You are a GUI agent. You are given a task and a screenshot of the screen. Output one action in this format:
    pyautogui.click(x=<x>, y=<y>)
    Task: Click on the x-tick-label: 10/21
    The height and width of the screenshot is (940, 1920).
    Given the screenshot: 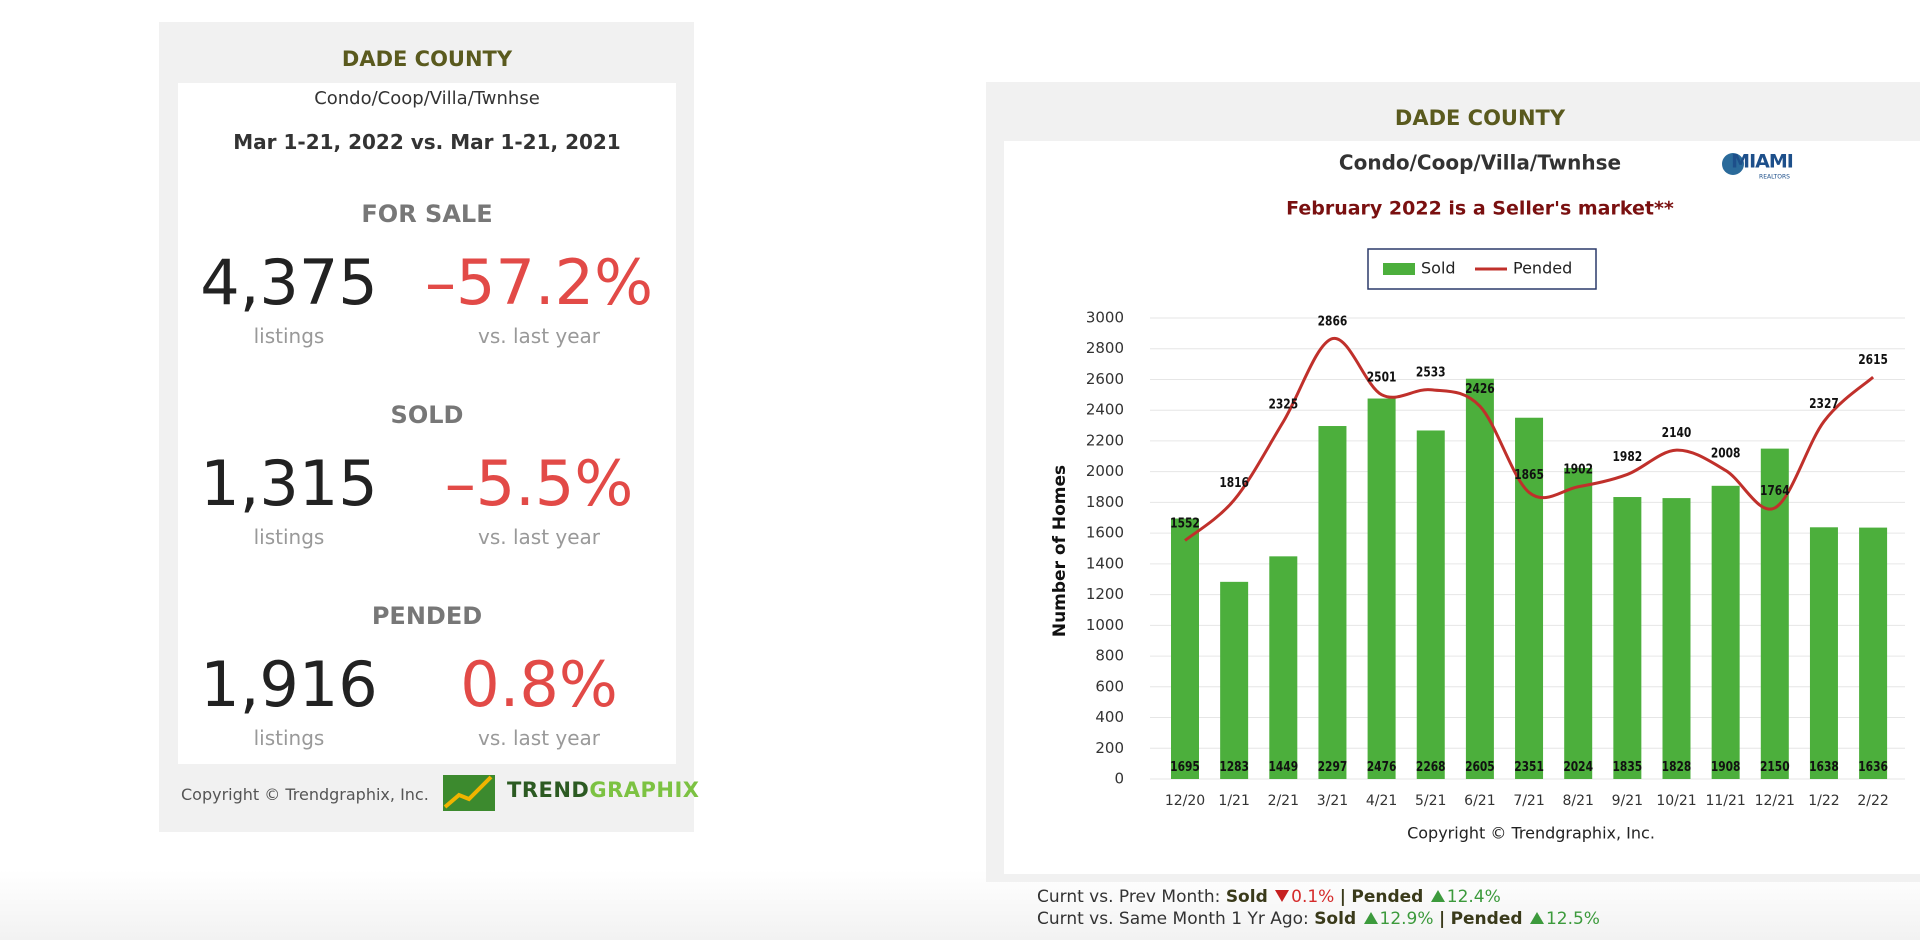 What is the action you would take?
    pyautogui.click(x=1676, y=801)
    